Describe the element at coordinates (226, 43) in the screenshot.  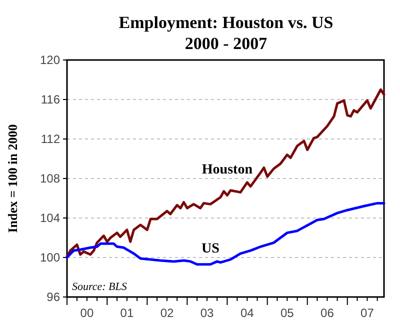
I see `chart-subtitle: 2000 - 2007` at that location.